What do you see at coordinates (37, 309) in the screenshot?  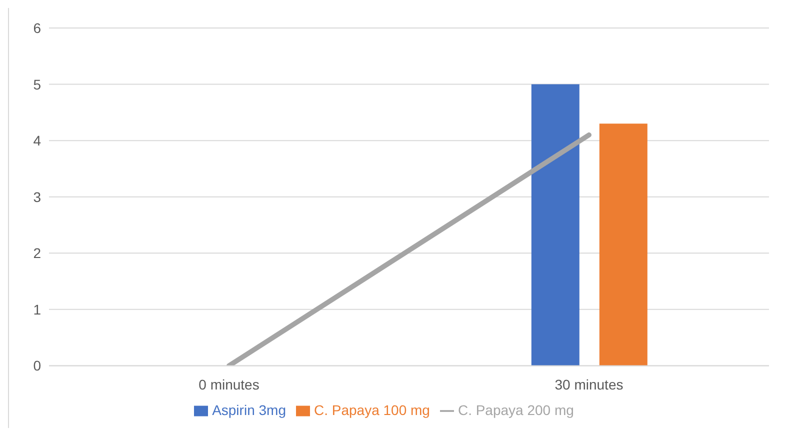 I see `y-tick-label: 1` at bounding box center [37, 309].